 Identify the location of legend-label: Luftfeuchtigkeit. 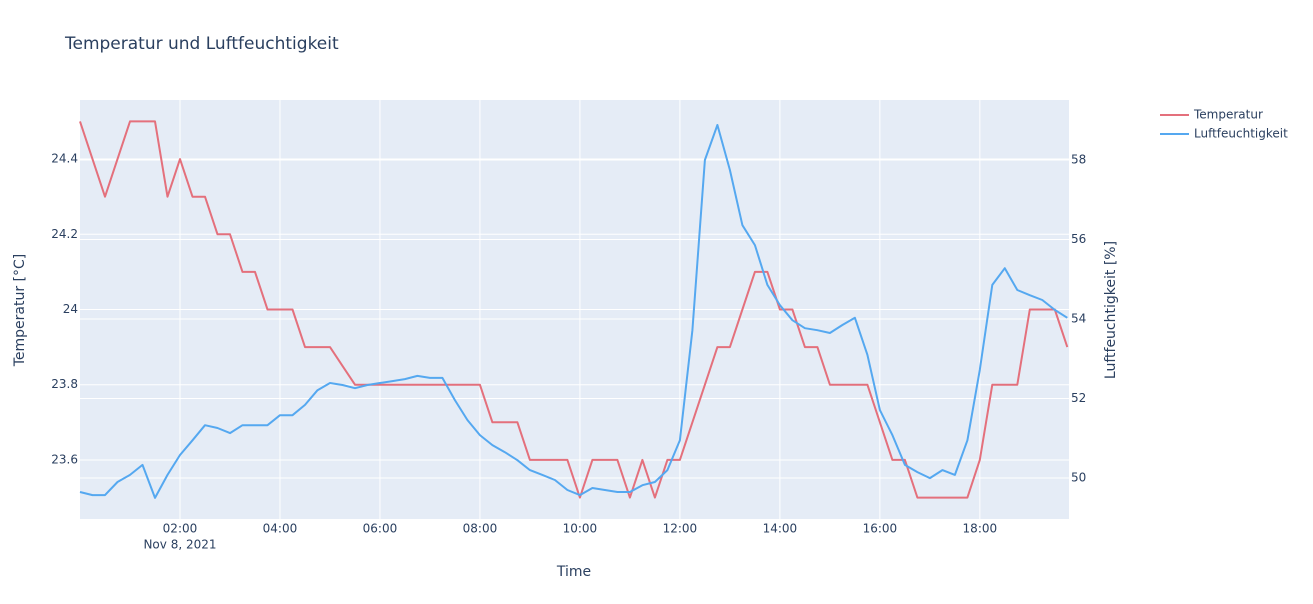
(1241, 134).